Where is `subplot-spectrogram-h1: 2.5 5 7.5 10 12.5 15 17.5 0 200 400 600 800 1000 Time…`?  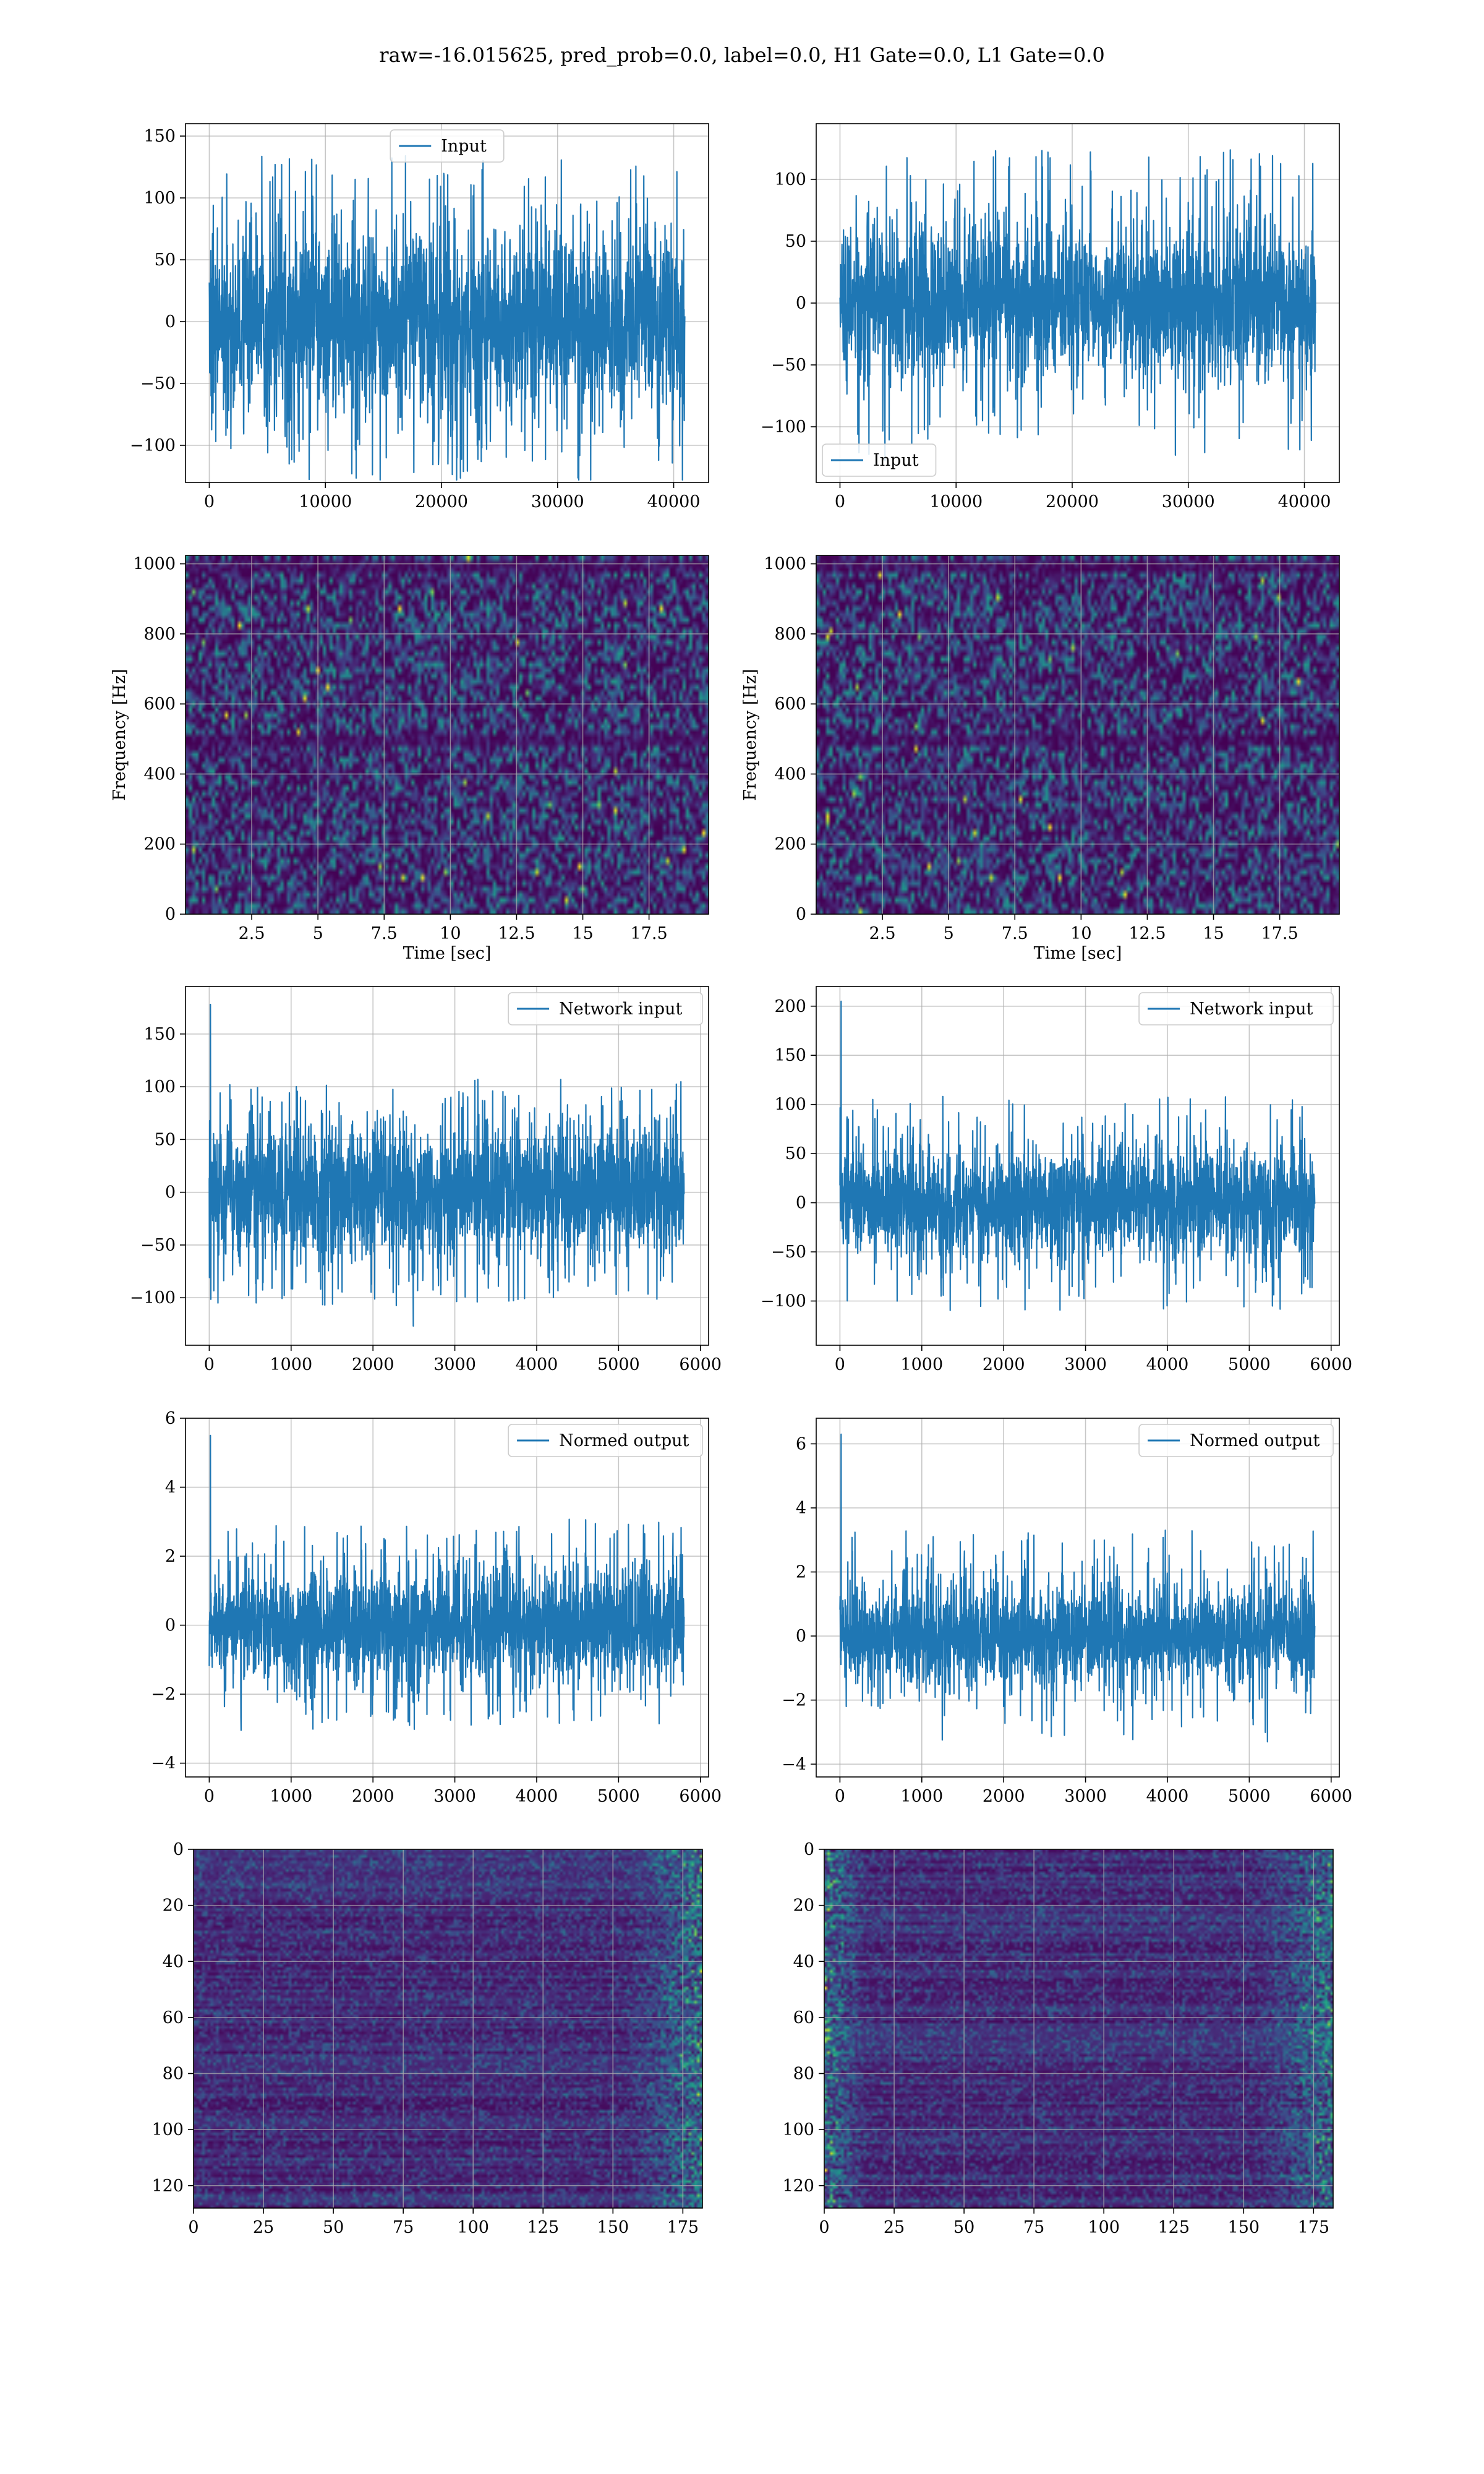
subplot-spectrogram-h1: 2.5 5 7.5 10 12.5 15 17.5 0 200 400 600 800 1000 Time… is located at coordinates (409, 759).